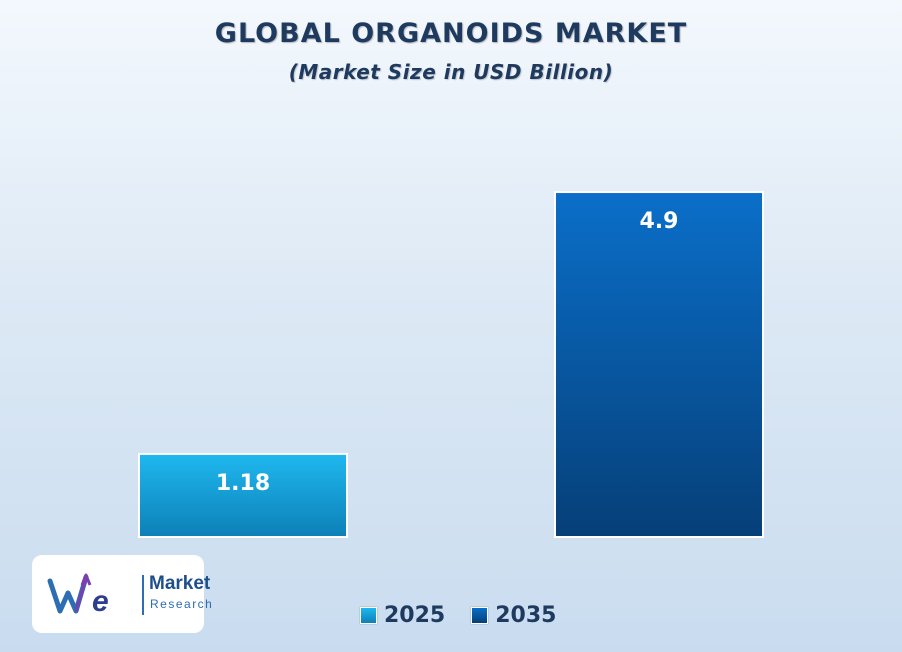  I want to click on legend-label-2025: 2025, so click(415, 615).